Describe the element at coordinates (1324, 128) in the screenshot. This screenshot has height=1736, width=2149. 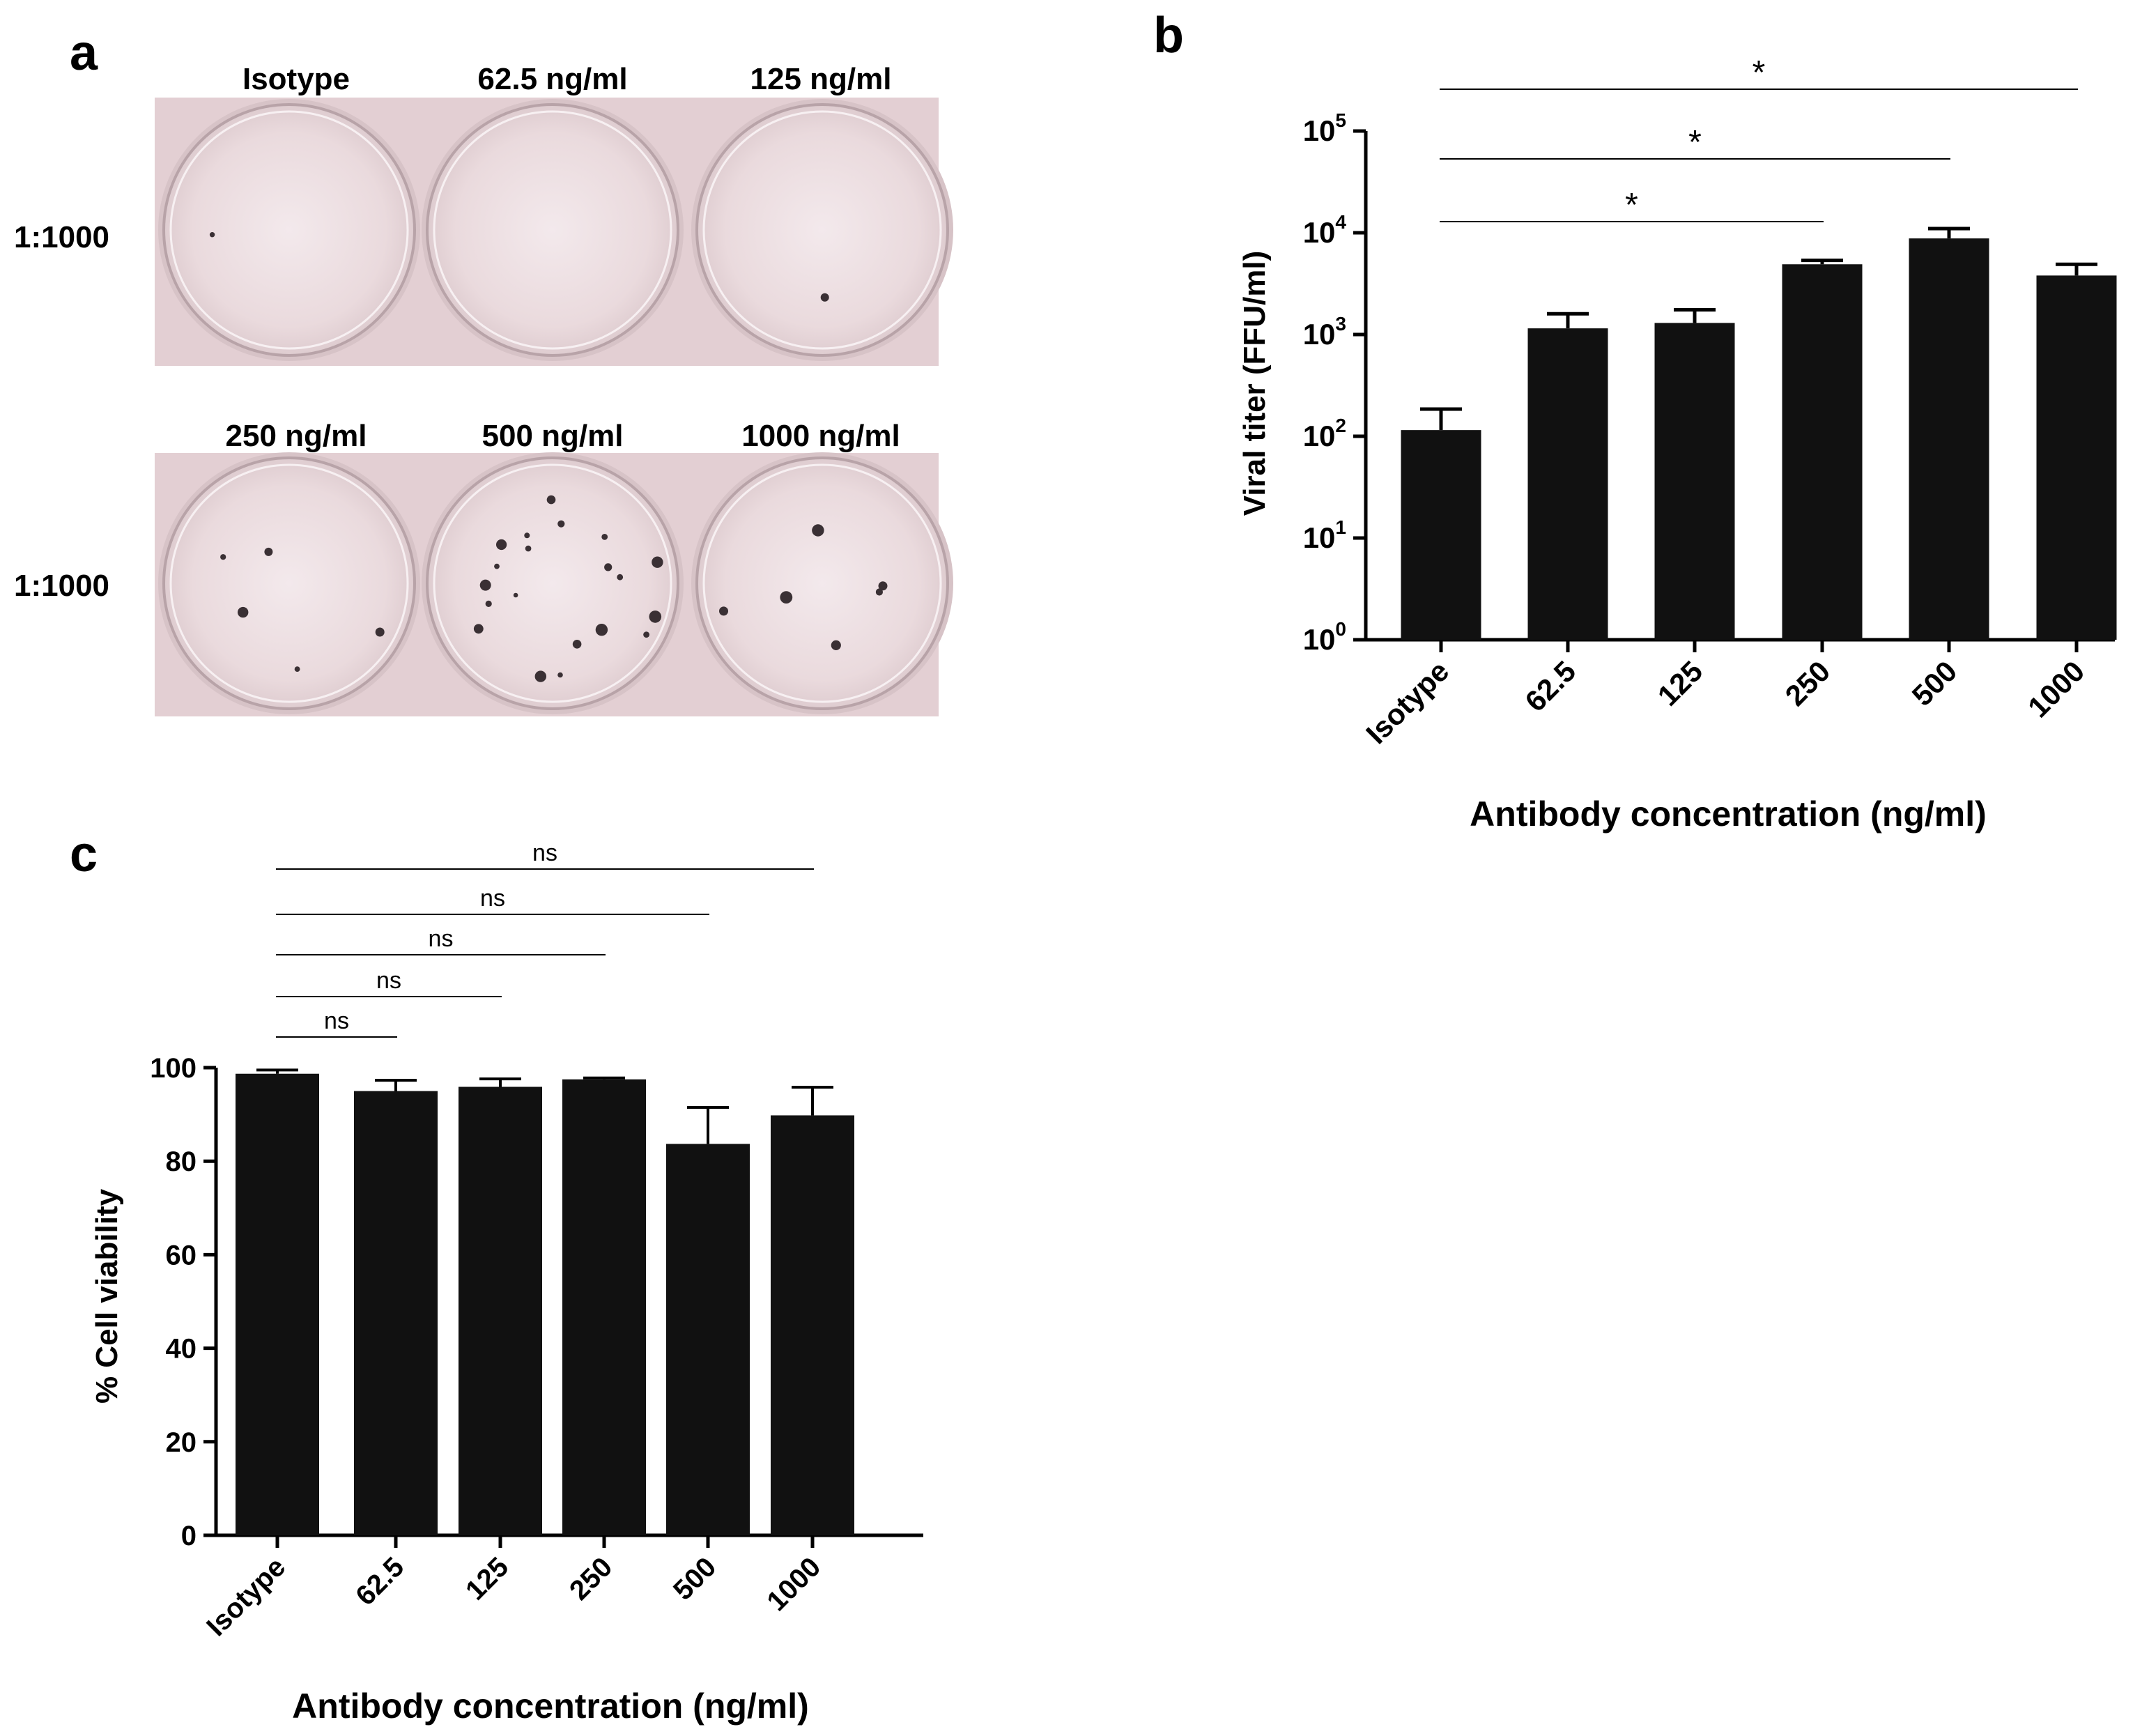
I see `y-tick-label: 10⁵` at that location.